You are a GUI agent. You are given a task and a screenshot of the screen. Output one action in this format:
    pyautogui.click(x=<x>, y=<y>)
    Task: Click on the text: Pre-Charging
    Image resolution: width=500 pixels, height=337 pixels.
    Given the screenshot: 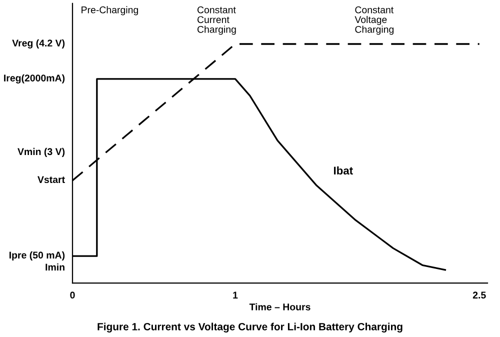 What is the action you would take?
    pyautogui.click(x=110, y=11)
    